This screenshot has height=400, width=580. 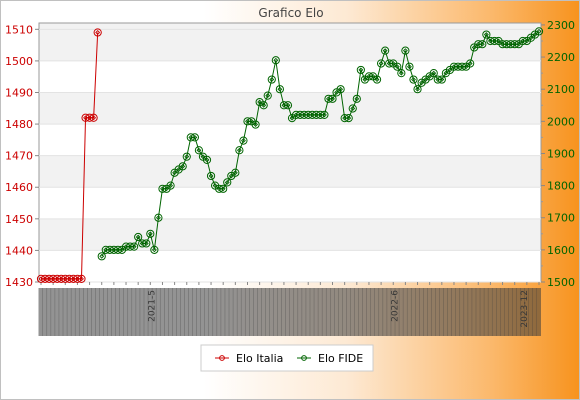 What do you see at coordinates (259, 358) in the screenshot?
I see `legend-label: Elo Italia` at bounding box center [259, 358].